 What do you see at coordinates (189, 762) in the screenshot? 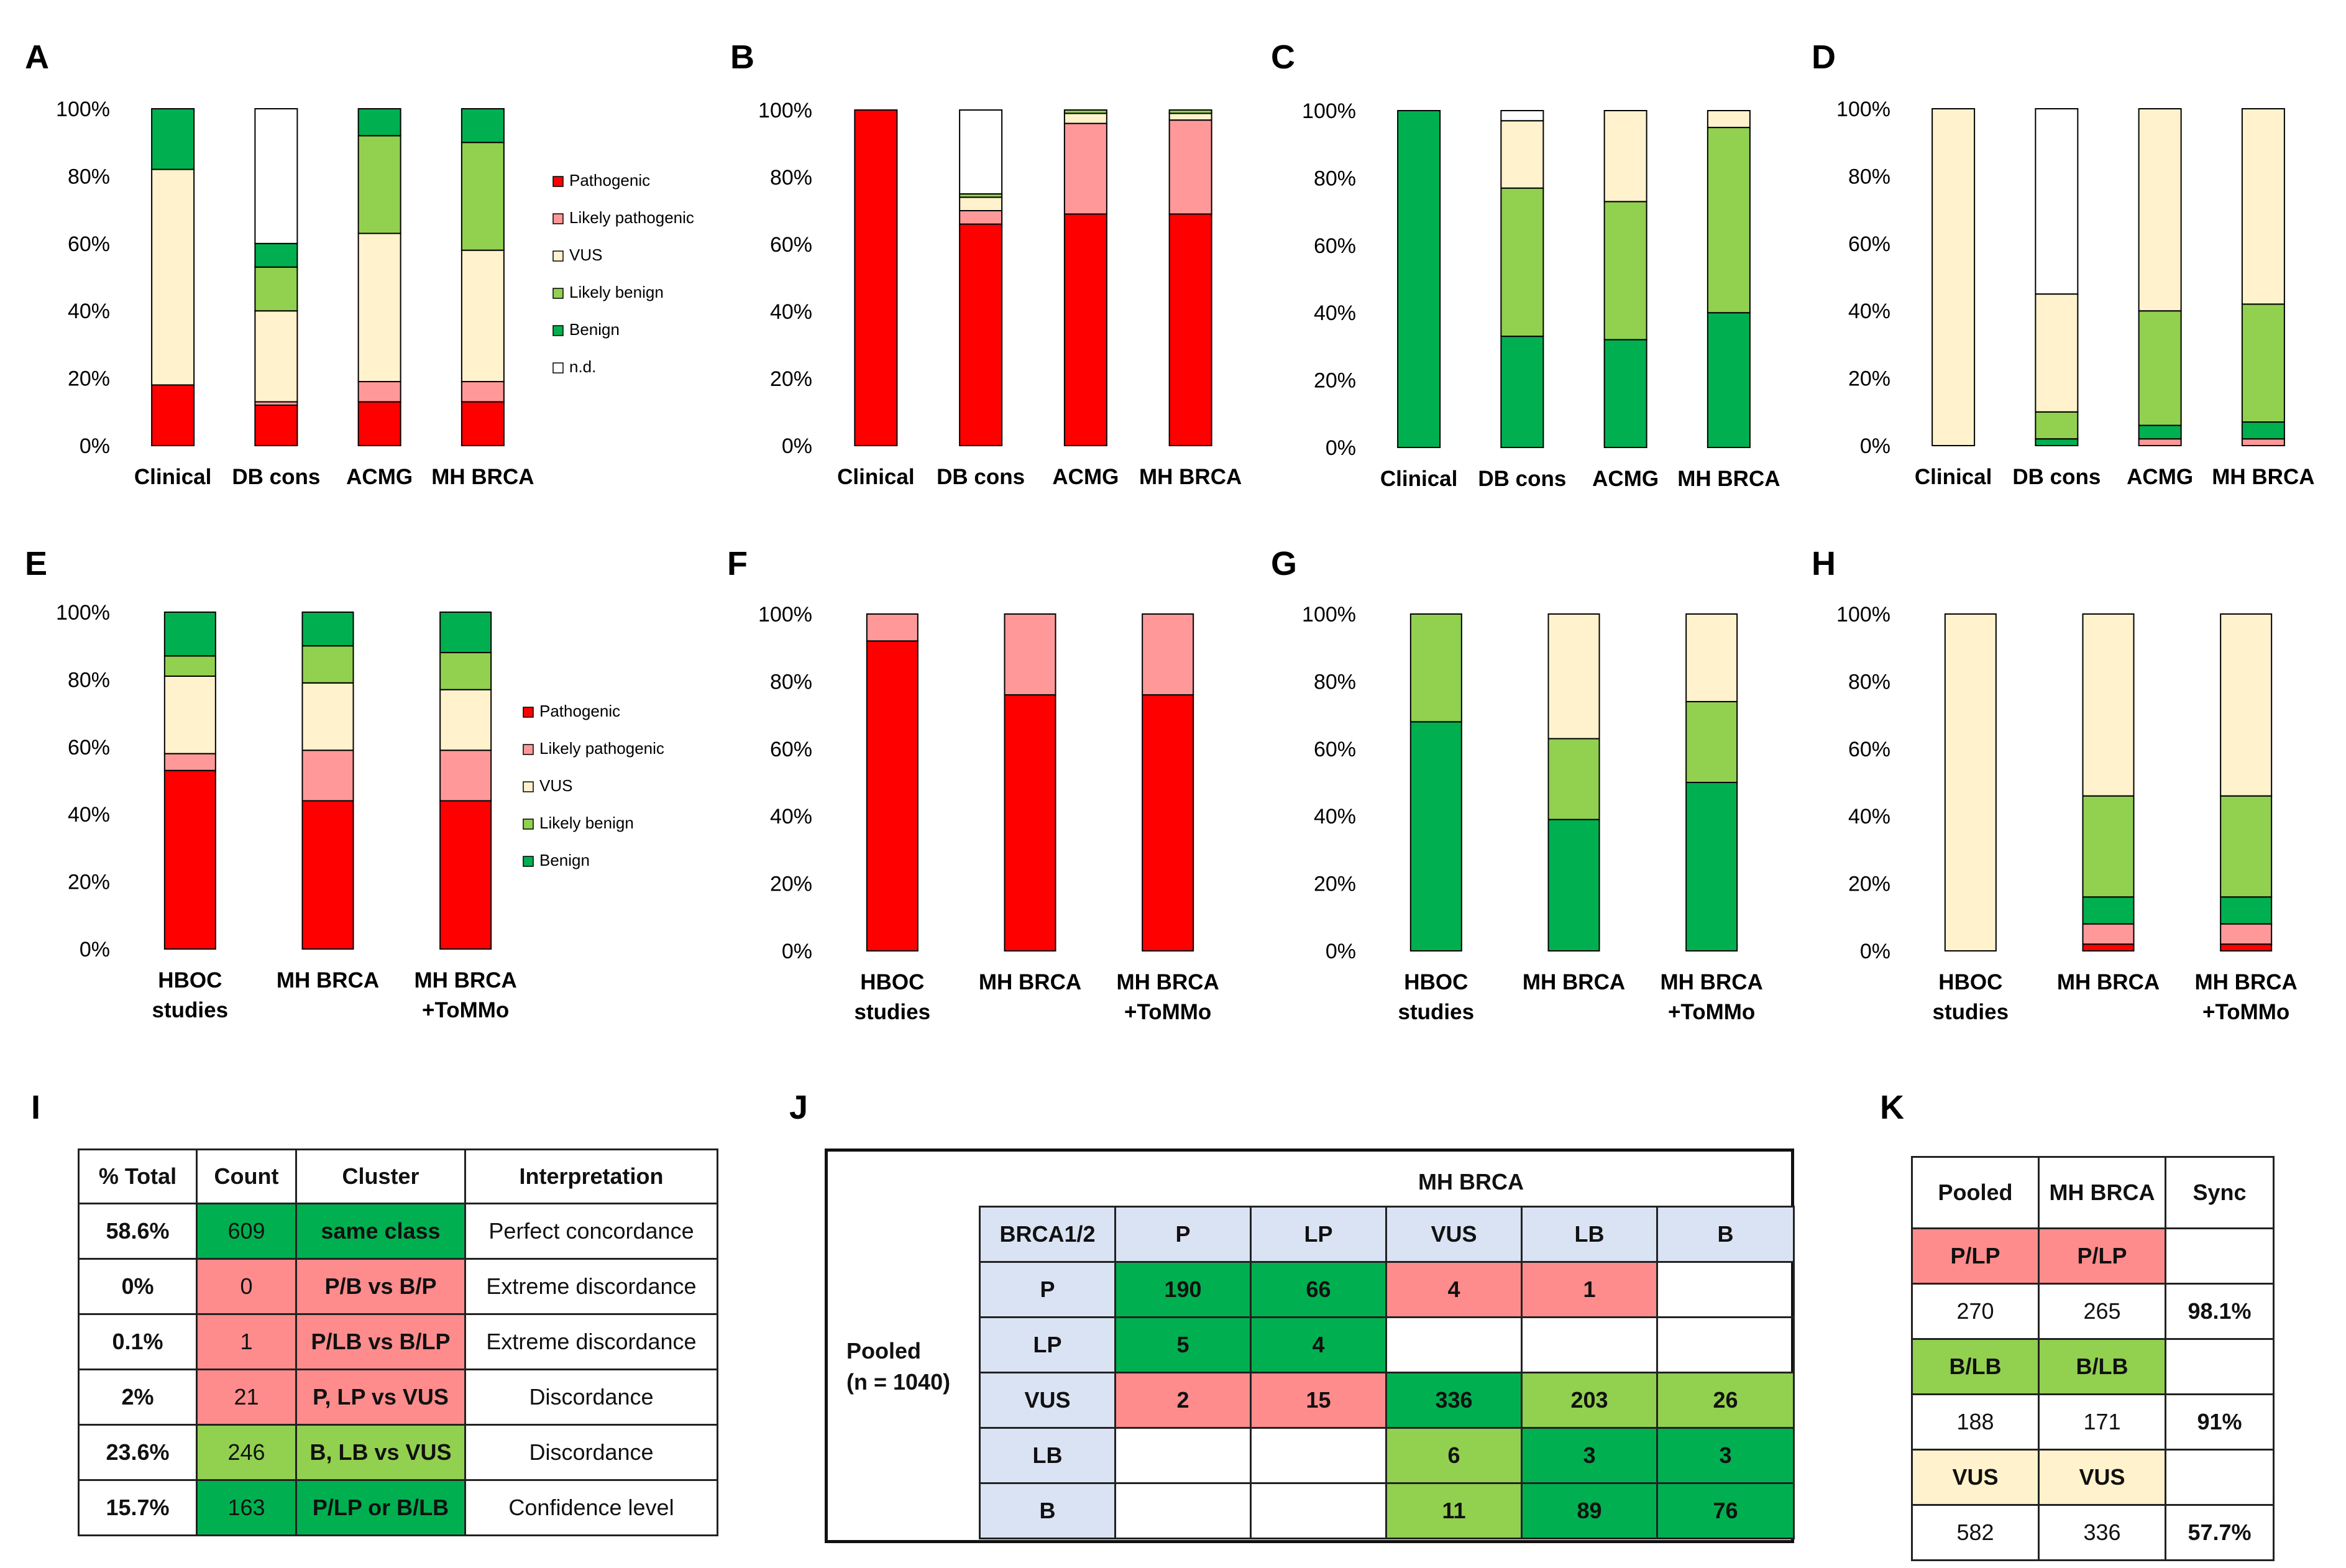
I see `bar-segment-likely-pathogenic` at bounding box center [189, 762].